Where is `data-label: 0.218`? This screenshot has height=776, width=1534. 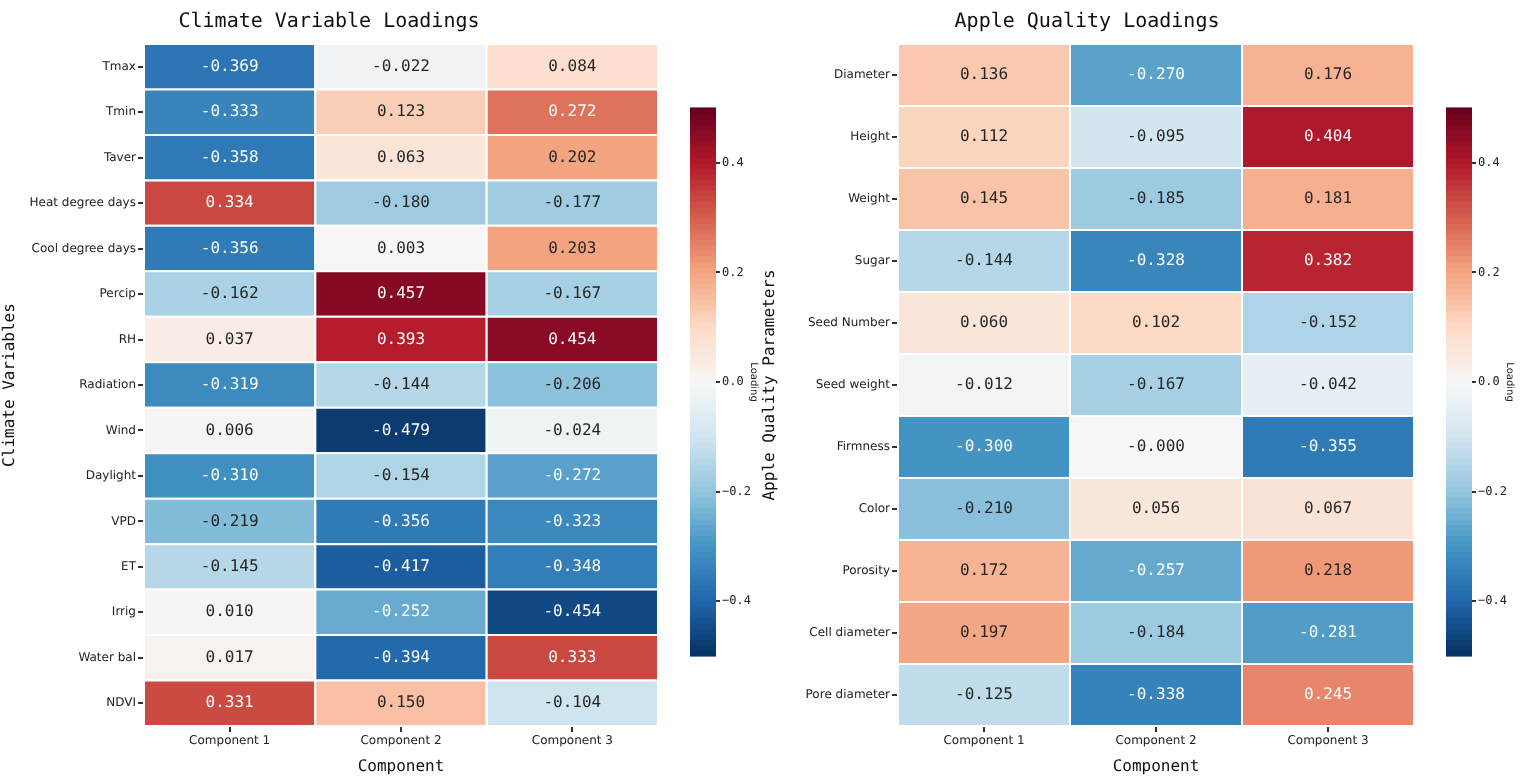
data-label: 0.218 is located at coordinates (1328, 570).